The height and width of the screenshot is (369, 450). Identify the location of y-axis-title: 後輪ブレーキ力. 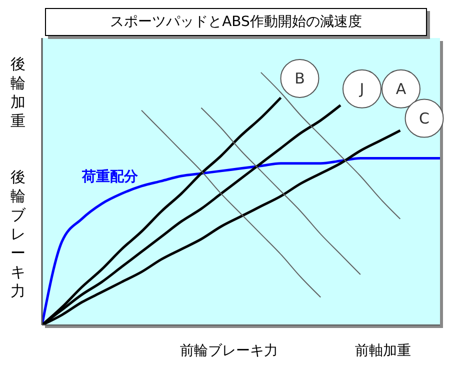
(18, 234).